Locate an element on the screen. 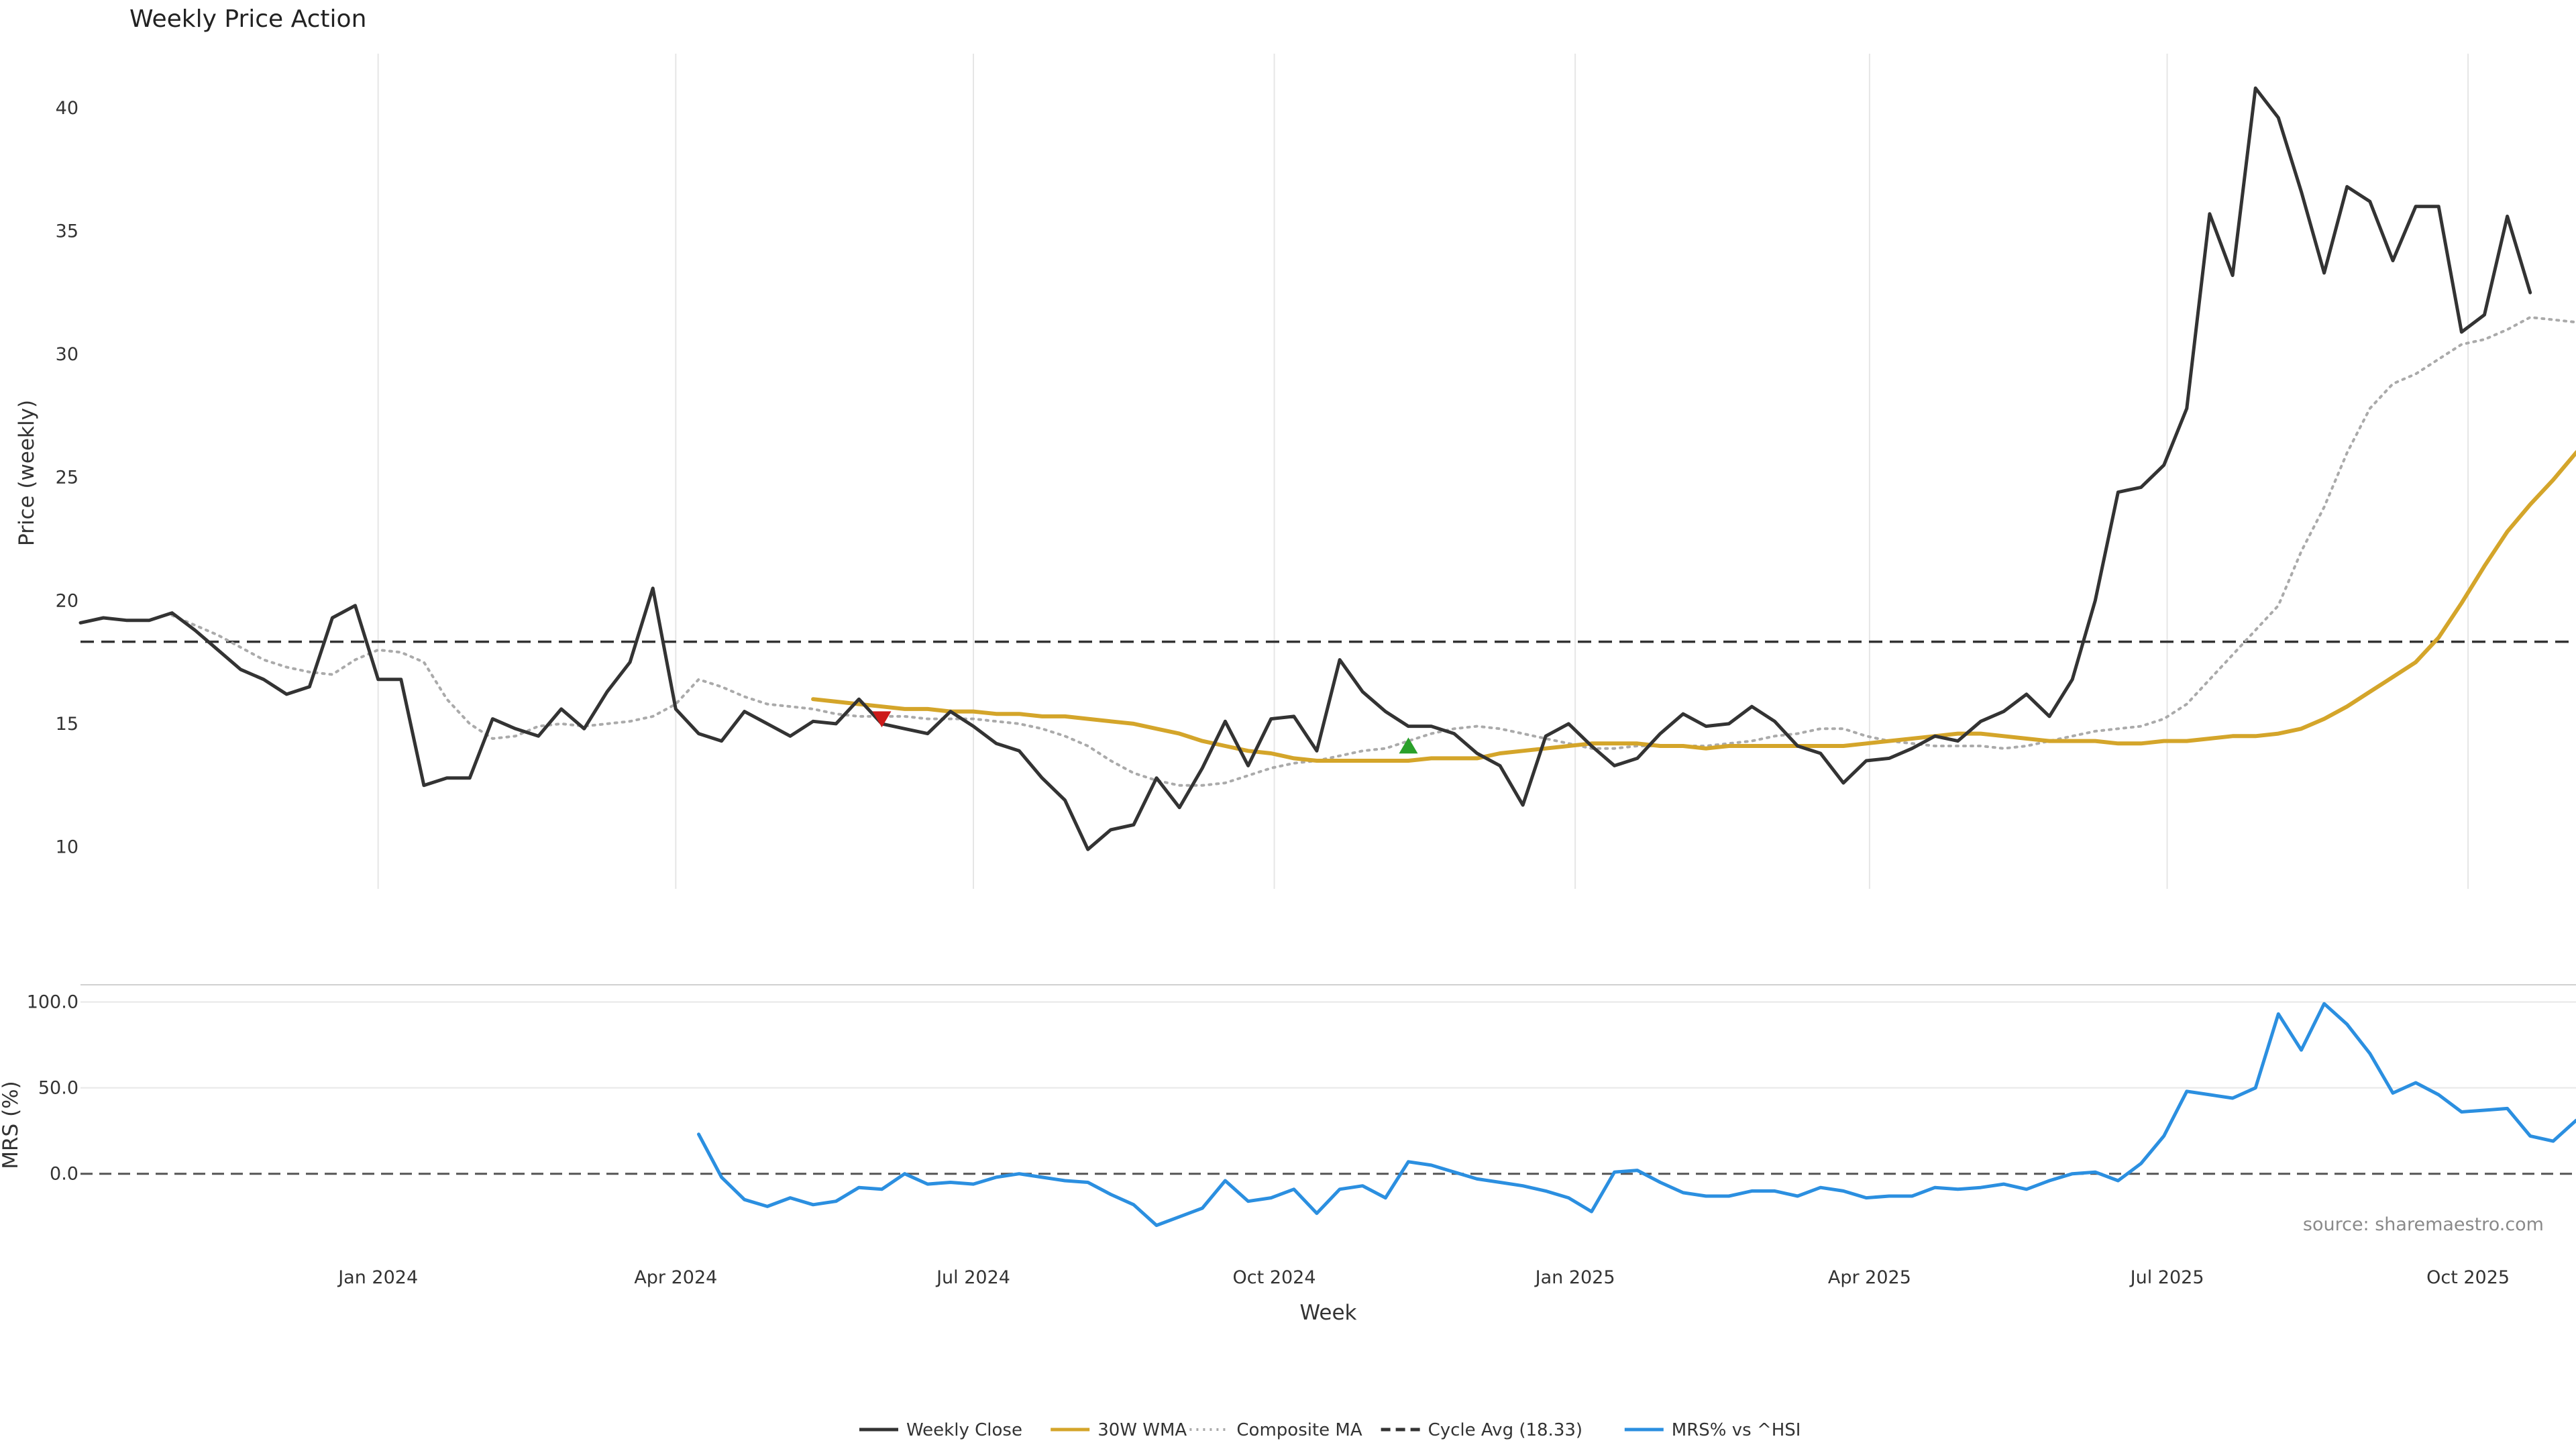 Image resolution: width=2576 pixels, height=1449 pixels. price-y-tick-label: 40 is located at coordinates (67, 108).